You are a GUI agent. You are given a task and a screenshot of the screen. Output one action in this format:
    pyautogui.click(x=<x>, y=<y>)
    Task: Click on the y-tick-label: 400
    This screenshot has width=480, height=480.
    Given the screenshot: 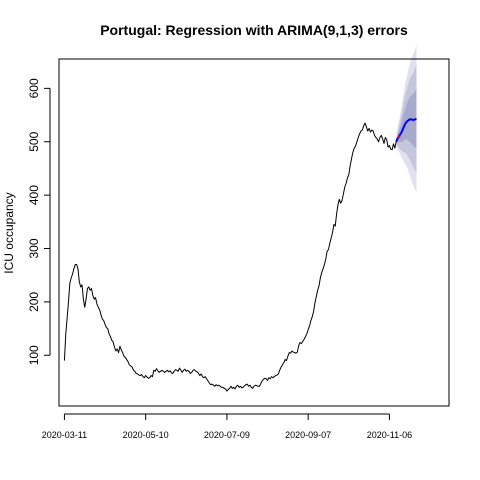 What is the action you would take?
    pyautogui.click(x=34, y=195)
    